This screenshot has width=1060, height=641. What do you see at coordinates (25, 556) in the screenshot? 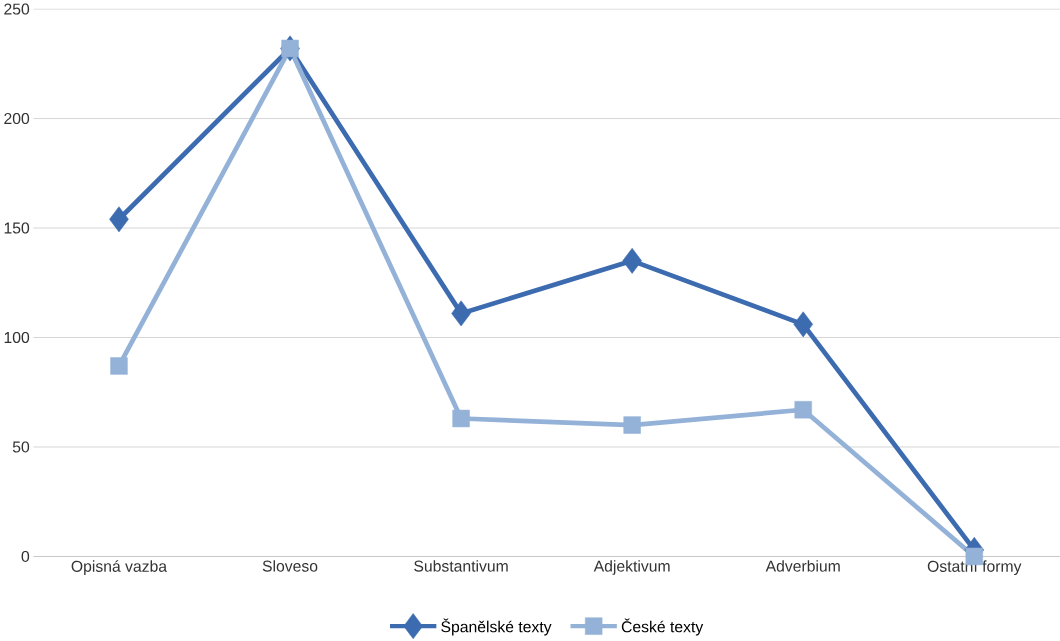
I see `y-tick-label: 0` at bounding box center [25, 556].